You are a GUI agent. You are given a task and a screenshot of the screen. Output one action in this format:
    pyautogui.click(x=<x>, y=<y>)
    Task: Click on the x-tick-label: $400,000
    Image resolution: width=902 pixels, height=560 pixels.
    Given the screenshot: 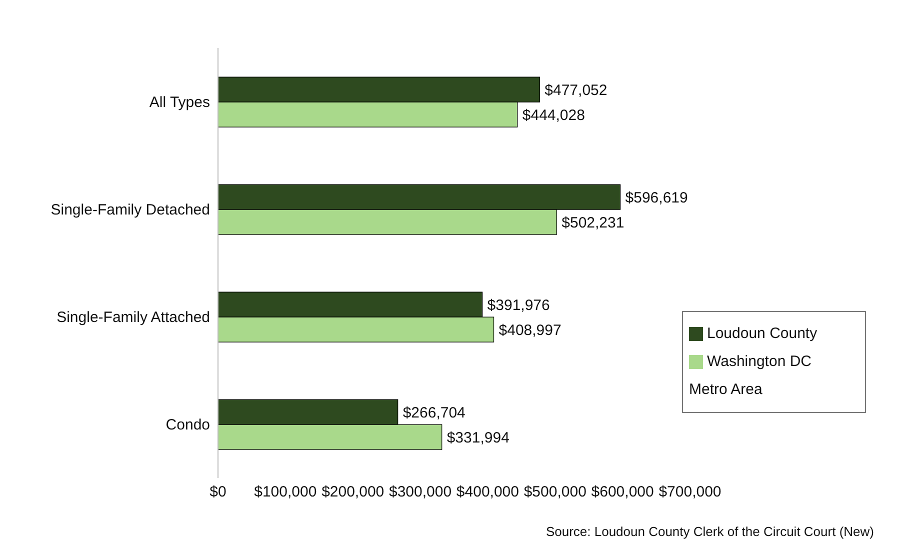 What is the action you would take?
    pyautogui.click(x=488, y=492)
    